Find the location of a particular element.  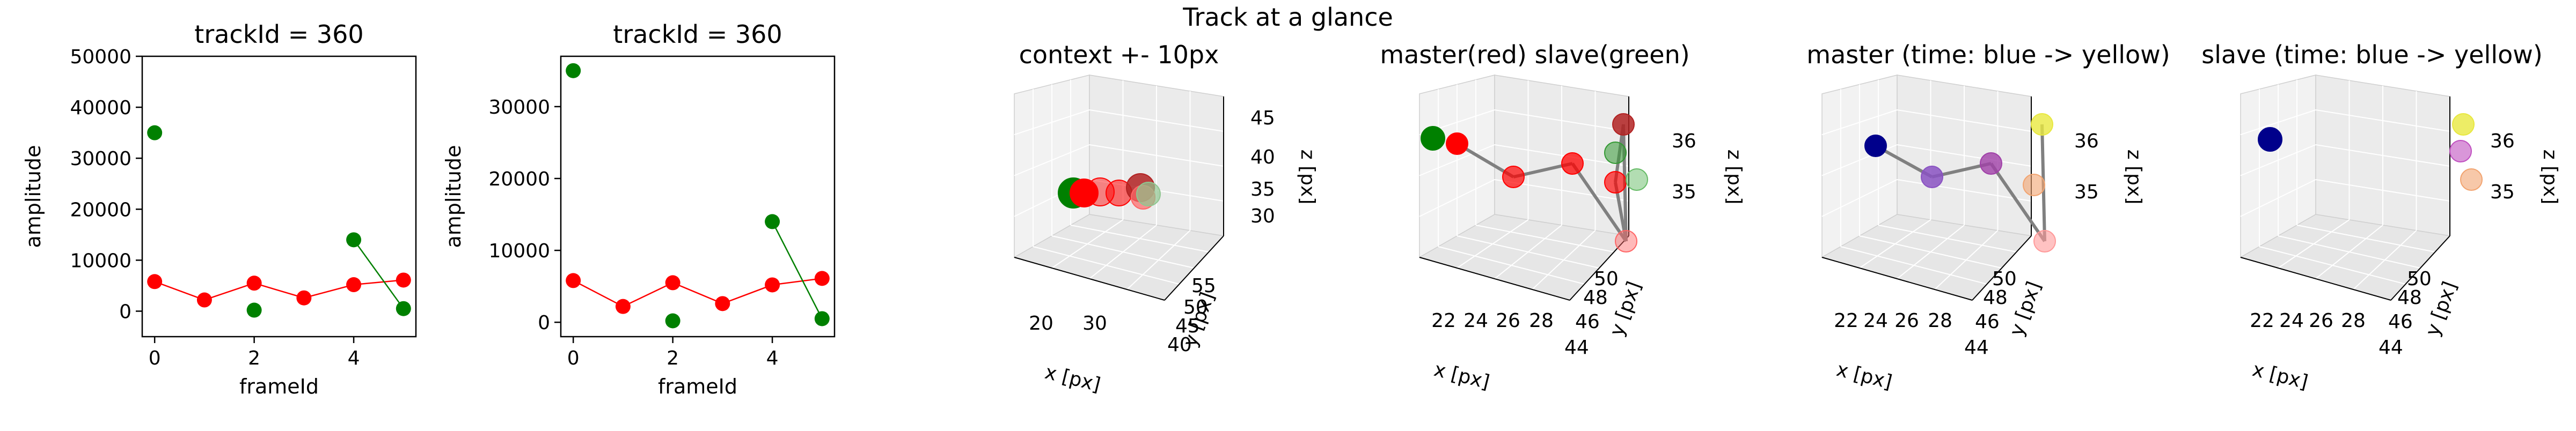

figure-suptitle: Track at a glance is located at coordinates (1287, 17).